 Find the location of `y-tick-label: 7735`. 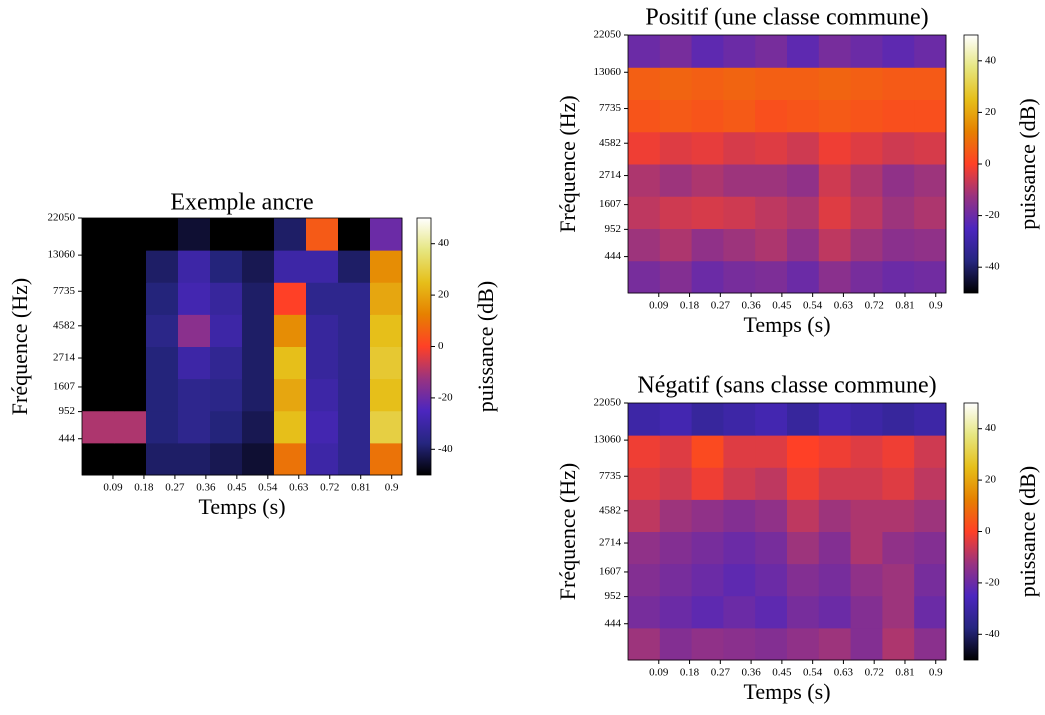

y-tick-label: 7735 is located at coordinates (610, 108).